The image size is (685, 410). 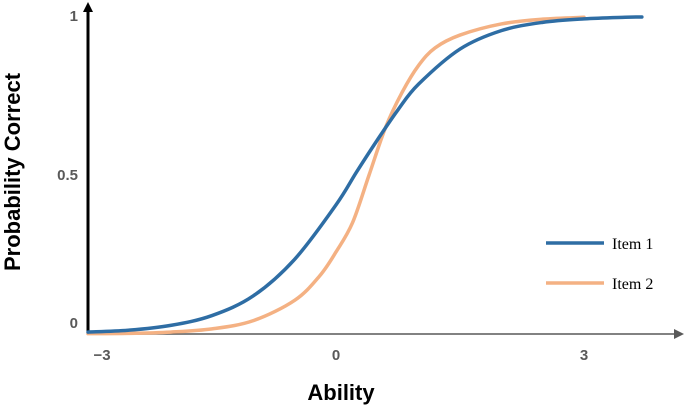 What do you see at coordinates (599, 264) in the screenshot?
I see `legend: Item 1 Item 2` at bounding box center [599, 264].